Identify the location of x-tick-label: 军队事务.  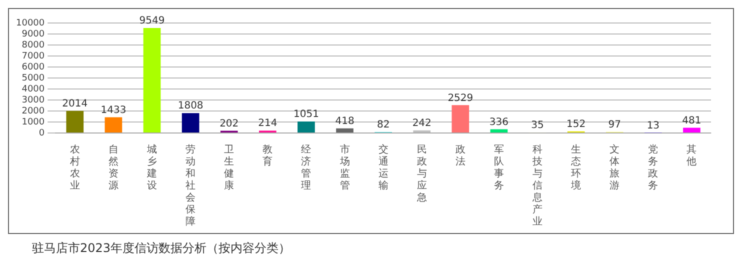
(499, 168).